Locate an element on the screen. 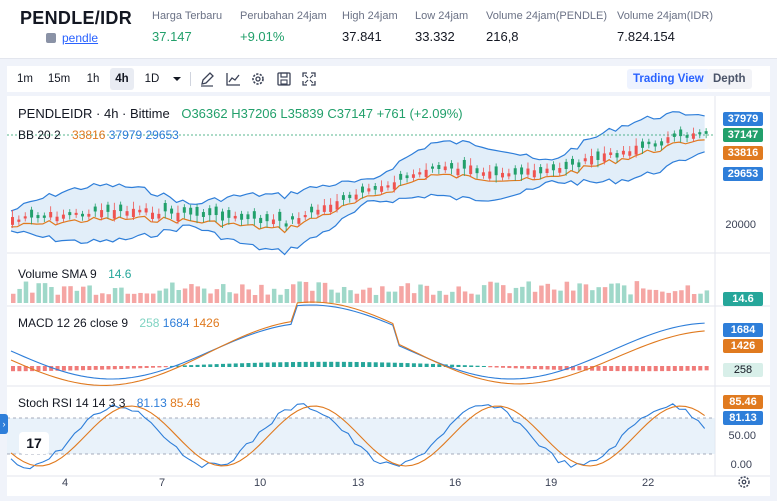  interval-15m-button: 15m is located at coordinates (59, 79).